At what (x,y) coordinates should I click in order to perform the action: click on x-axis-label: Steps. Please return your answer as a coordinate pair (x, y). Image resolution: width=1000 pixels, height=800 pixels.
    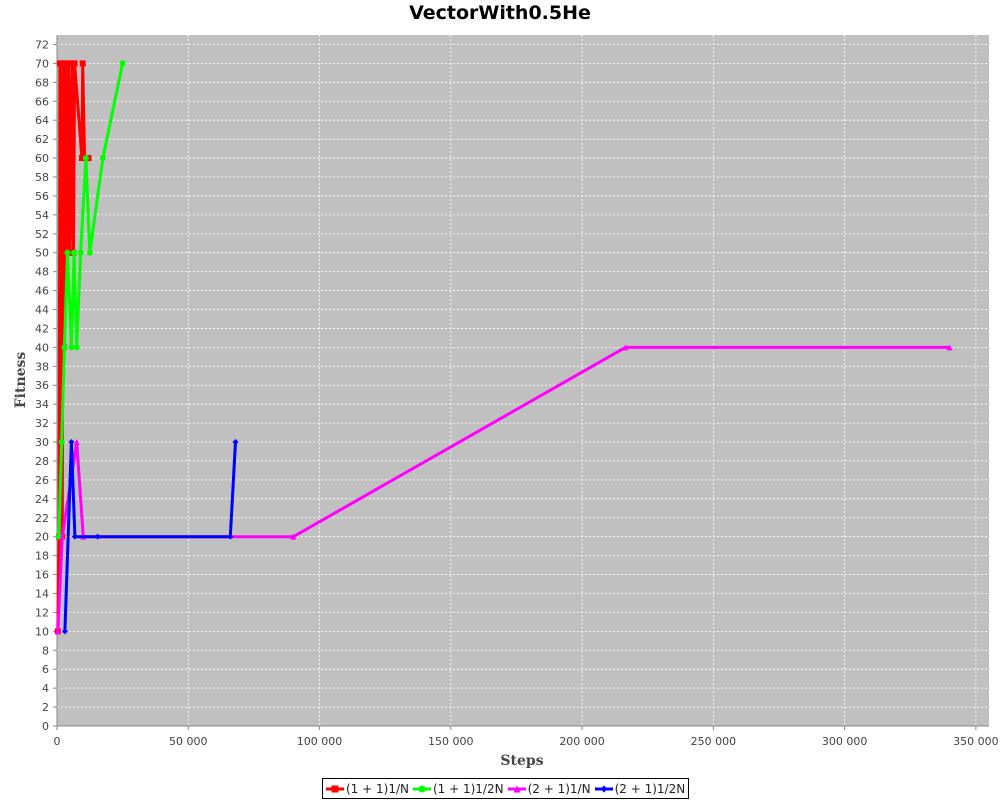
    Looking at the image, I should click on (521, 761).